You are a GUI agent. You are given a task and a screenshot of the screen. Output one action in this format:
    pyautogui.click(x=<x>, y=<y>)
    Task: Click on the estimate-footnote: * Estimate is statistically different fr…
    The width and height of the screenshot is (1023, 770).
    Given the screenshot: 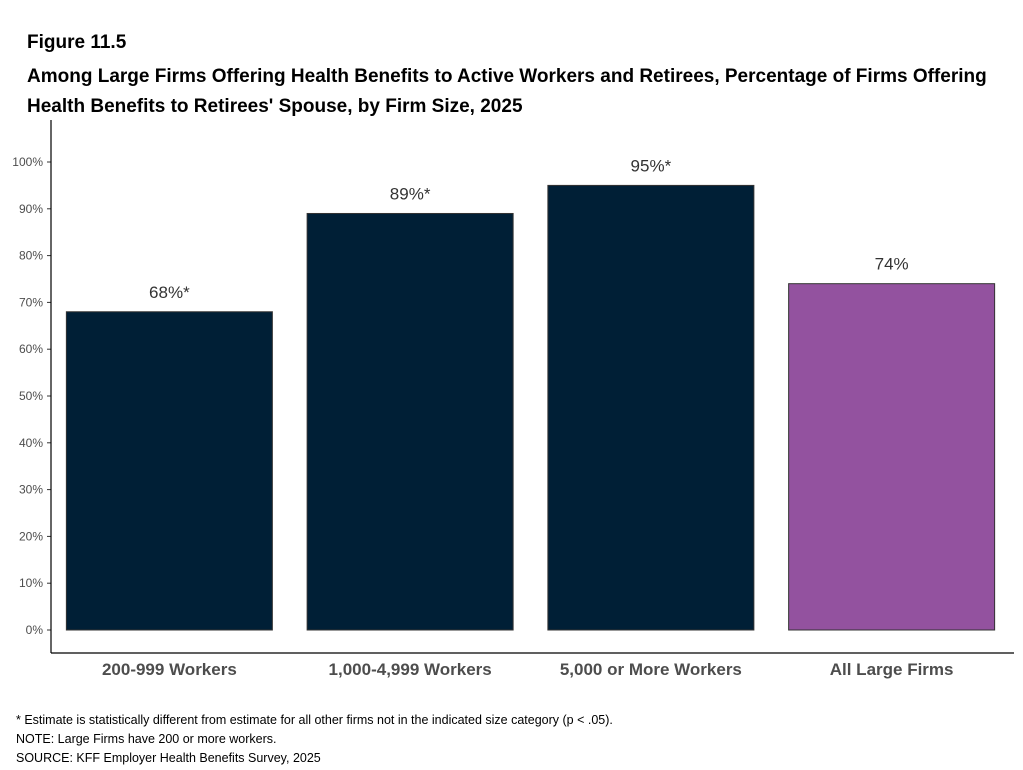 What is the action you would take?
    pyautogui.click(x=314, y=720)
    